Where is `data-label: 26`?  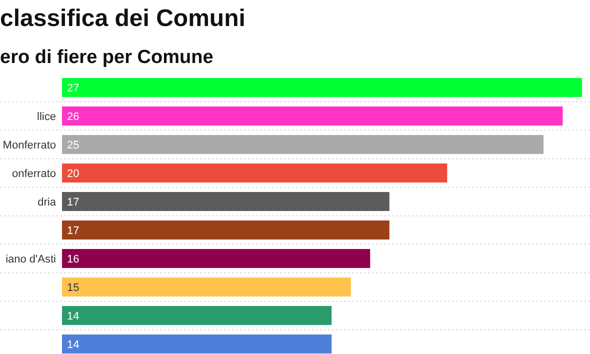
data-label: 26 is located at coordinates (73, 117).